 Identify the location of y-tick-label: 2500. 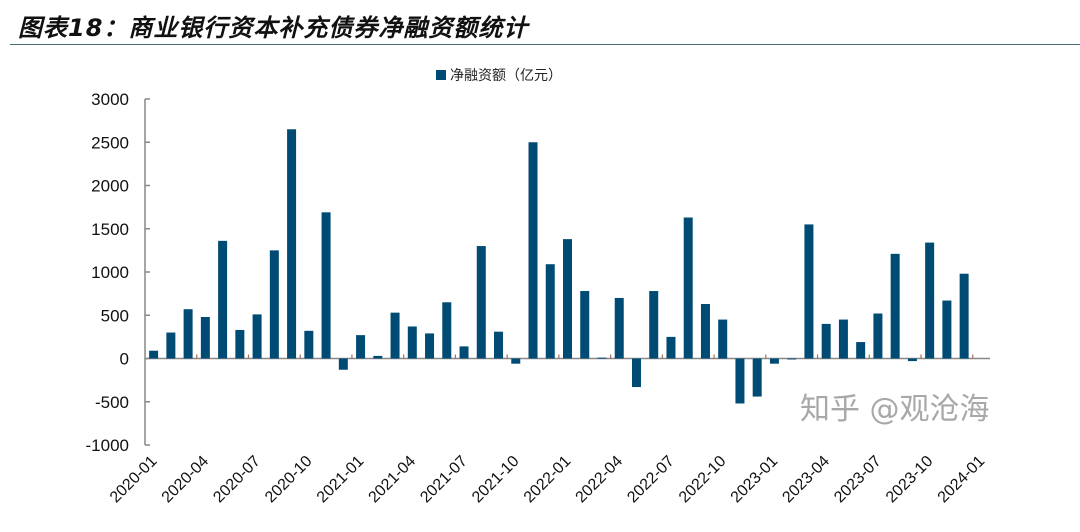
(110, 142).